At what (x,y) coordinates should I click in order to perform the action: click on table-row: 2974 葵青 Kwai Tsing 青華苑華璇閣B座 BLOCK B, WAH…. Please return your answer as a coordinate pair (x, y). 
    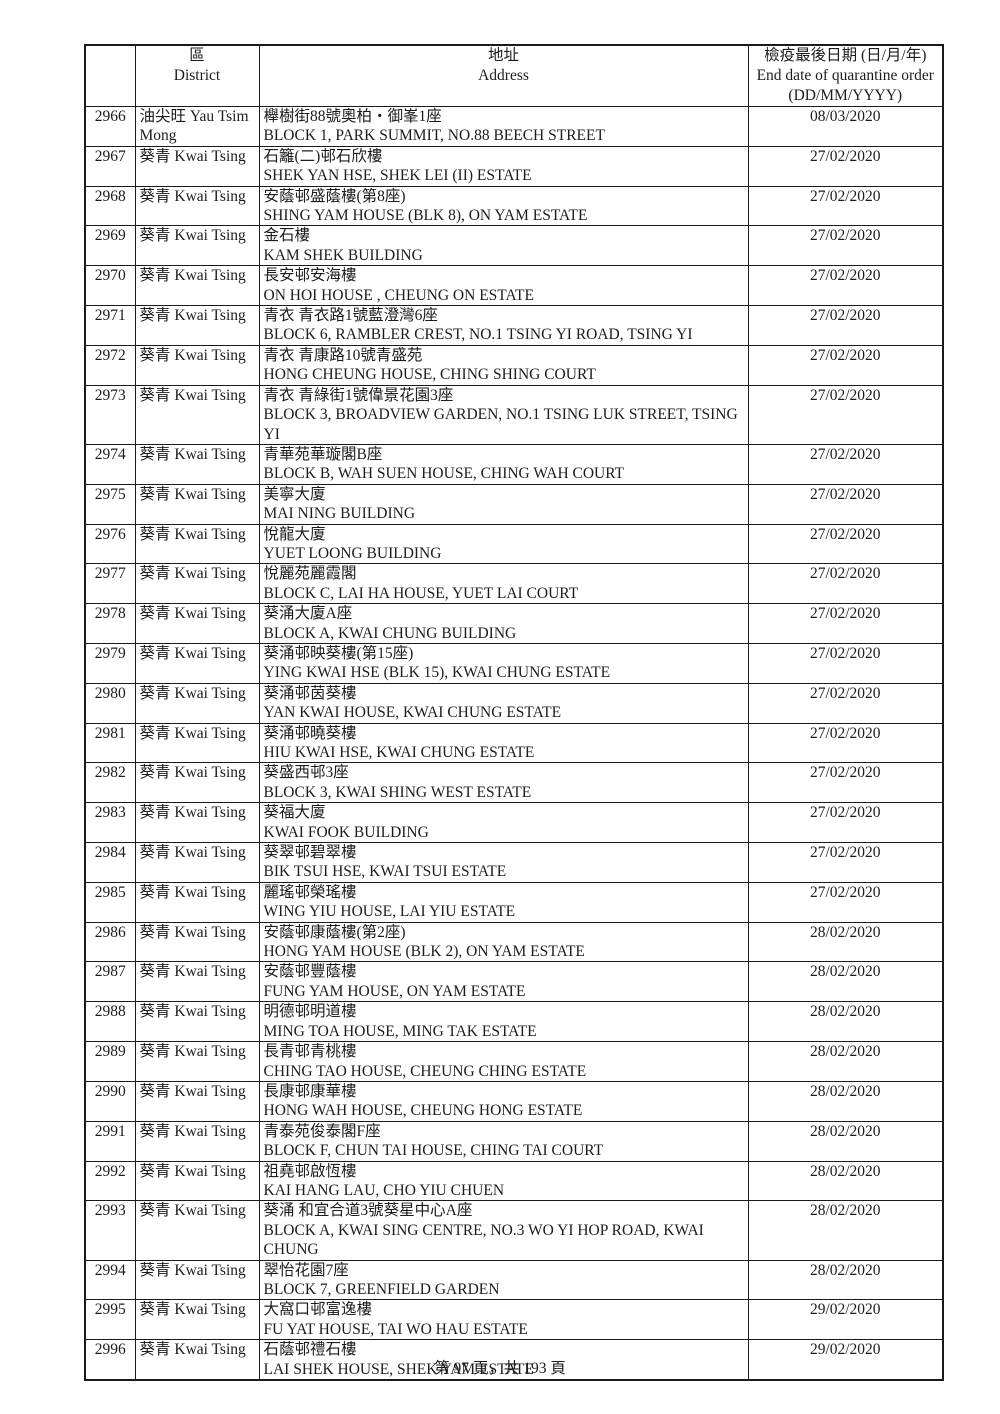
    Looking at the image, I should click on (514, 464).